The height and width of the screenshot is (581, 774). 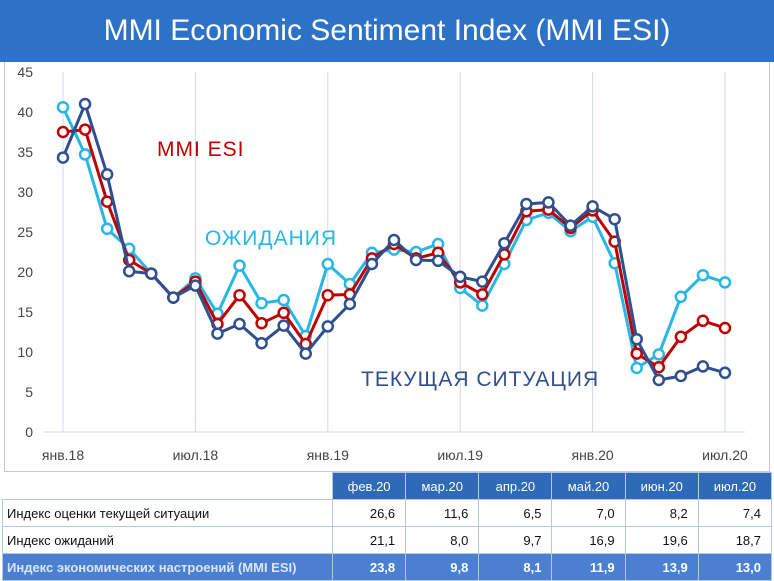 What do you see at coordinates (25, 72) in the screenshot?
I see `y-tick-label: 45` at bounding box center [25, 72].